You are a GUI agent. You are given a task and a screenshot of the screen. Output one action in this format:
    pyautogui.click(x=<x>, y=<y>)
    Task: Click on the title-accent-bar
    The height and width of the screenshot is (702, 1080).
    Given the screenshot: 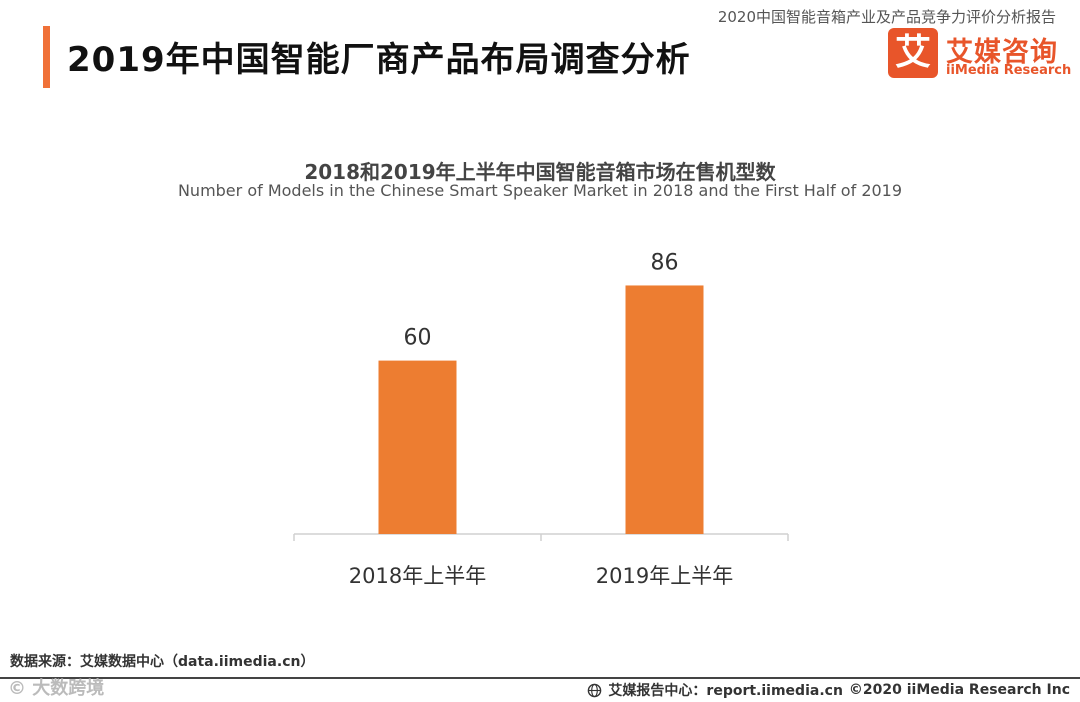 What is the action you would take?
    pyautogui.click(x=46, y=57)
    